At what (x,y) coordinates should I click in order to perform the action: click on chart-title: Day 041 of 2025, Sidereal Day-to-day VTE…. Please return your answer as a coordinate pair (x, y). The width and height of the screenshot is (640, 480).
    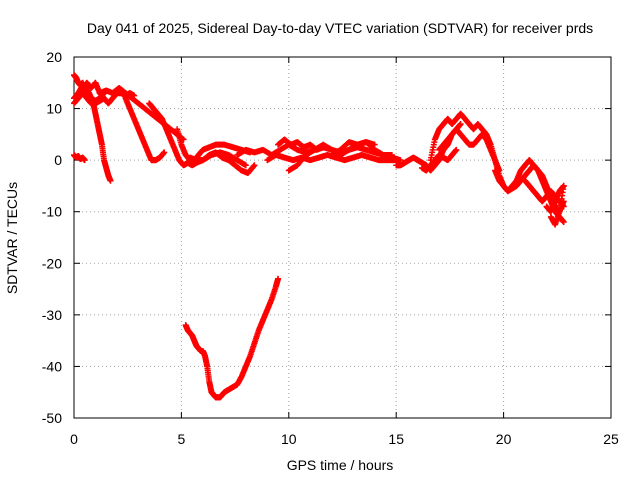
    Looking at the image, I should click on (340, 28).